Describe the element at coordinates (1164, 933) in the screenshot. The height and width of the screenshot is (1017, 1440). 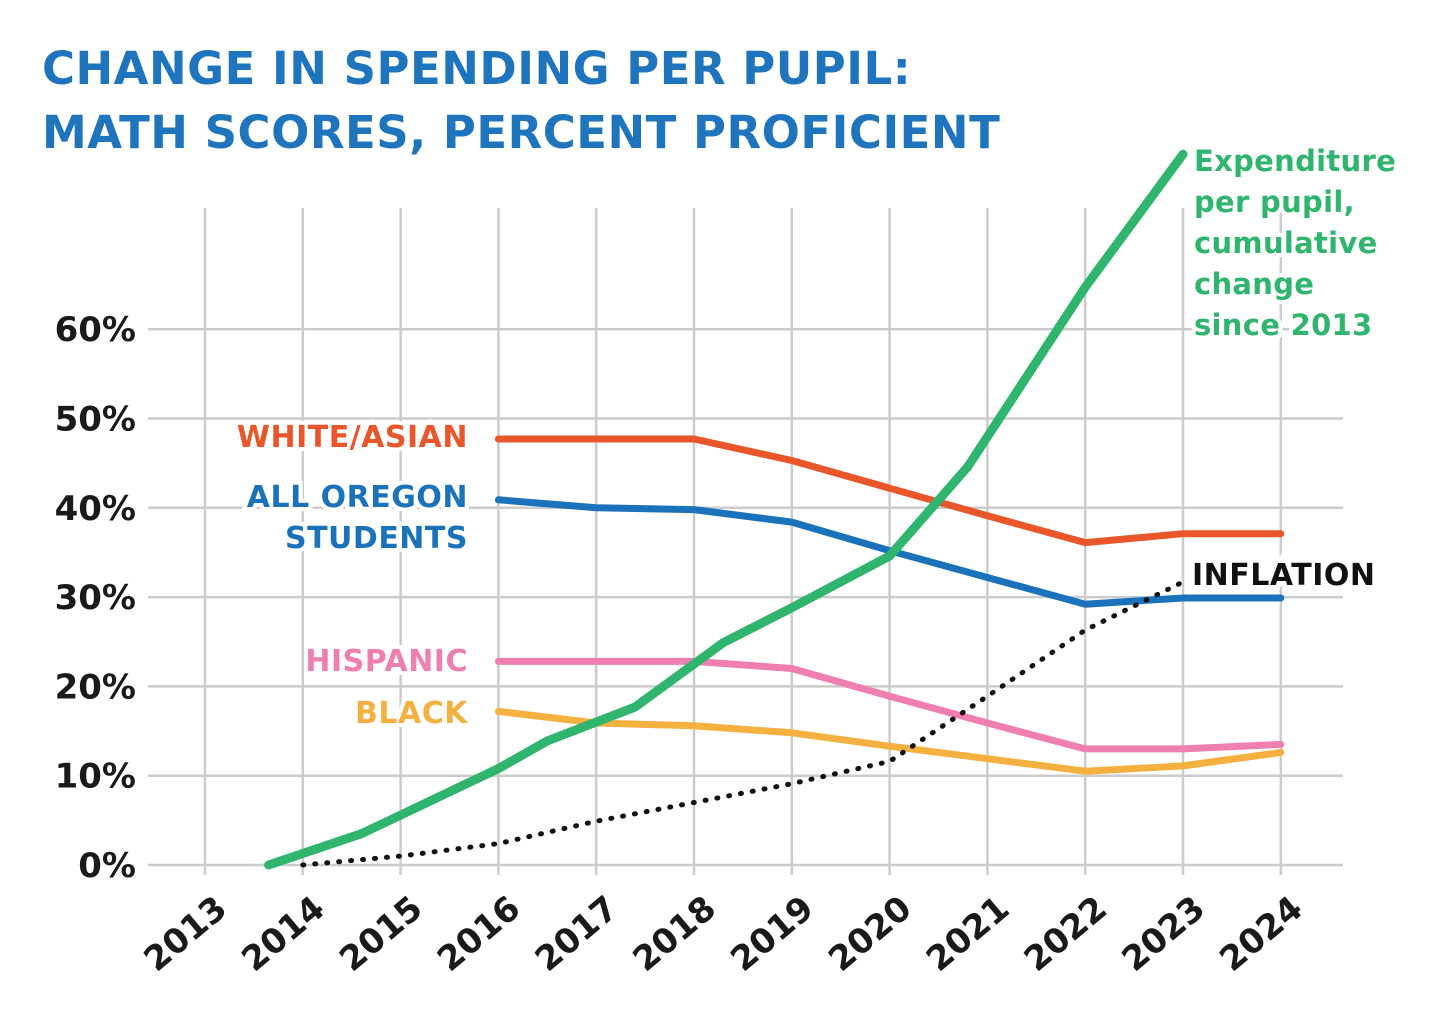
I see `x-tick-label: 2023` at that location.